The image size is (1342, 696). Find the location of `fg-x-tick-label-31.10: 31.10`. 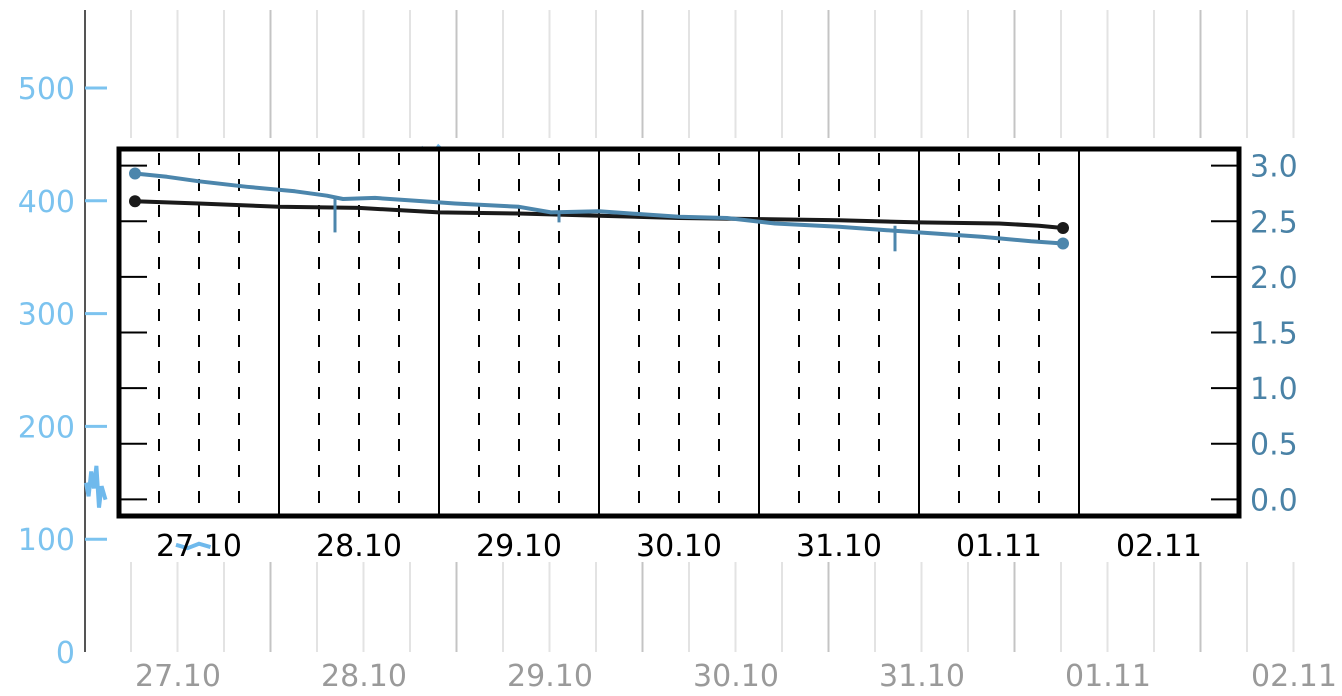

fg-x-tick-label-31.10: 31.10 is located at coordinates (839, 546).